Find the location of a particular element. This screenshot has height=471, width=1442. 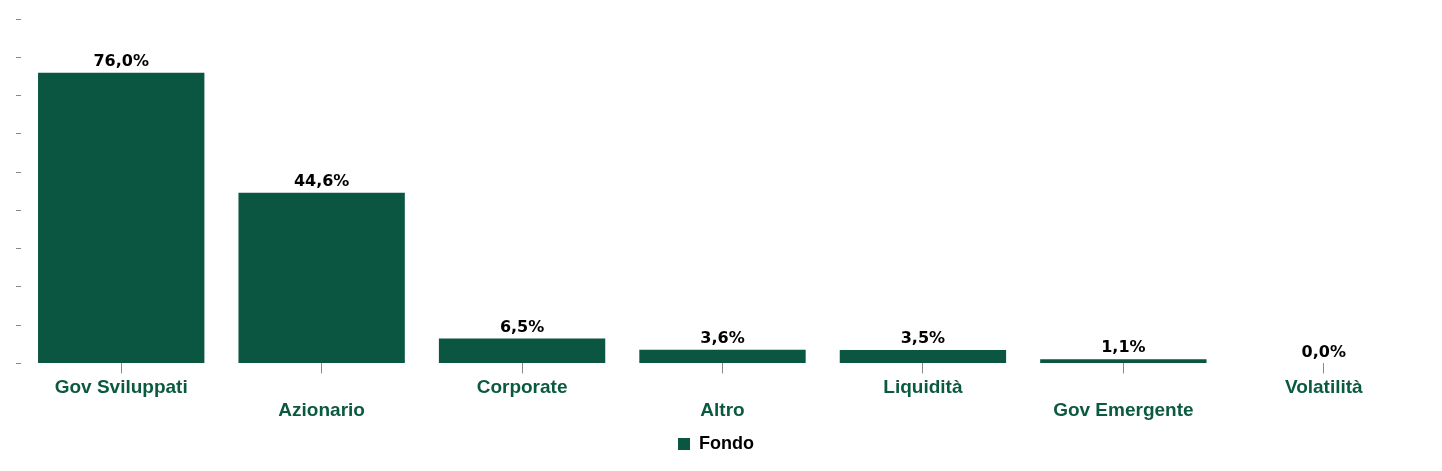

x-tick-label: Gov Sviluppati is located at coordinates (121, 387).